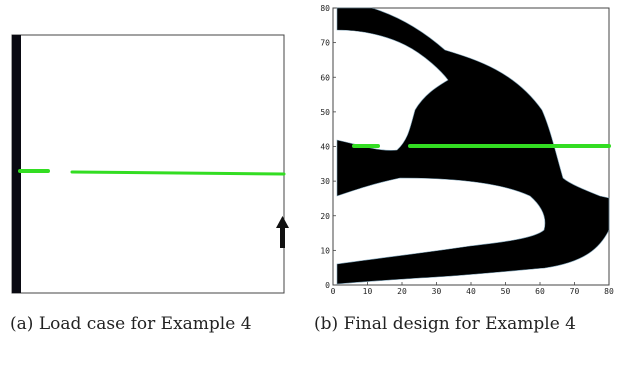 This screenshot has width=618, height=372. What do you see at coordinates (325, 181) in the screenshot?
I see `y-tick-label: 30` at bounding box center [325, 181].